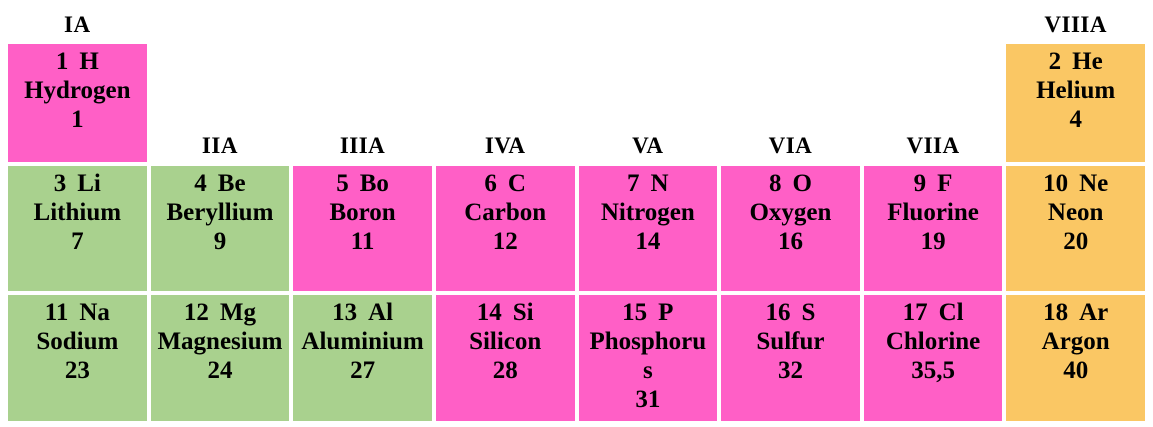  Describe the element at coordinates (648, 145) in the screenshot. I see `group-label-text: VA` at that location.